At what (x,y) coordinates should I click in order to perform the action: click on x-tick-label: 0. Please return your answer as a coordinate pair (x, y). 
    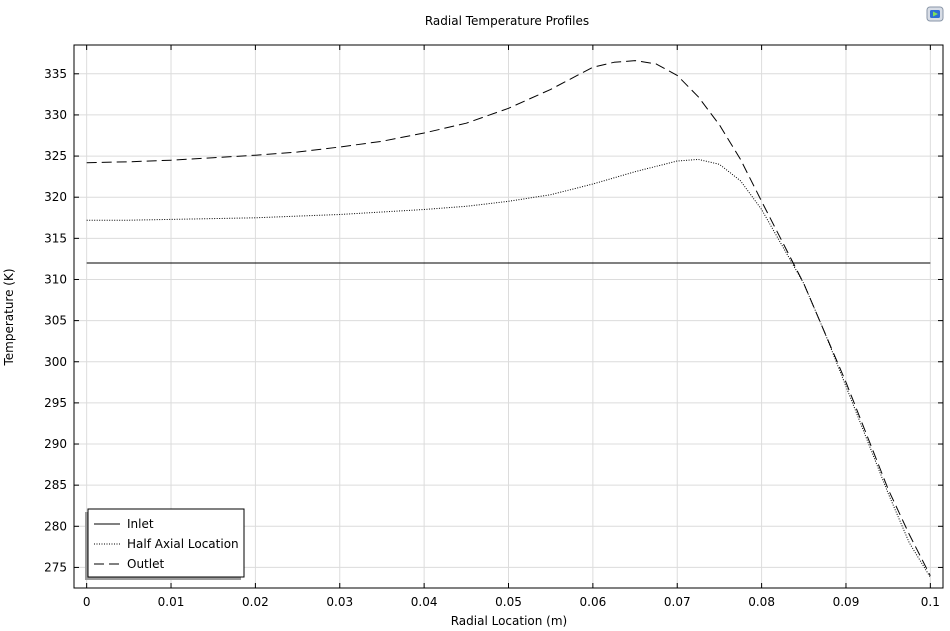
    Looking at the image, I should click on (87, 602).